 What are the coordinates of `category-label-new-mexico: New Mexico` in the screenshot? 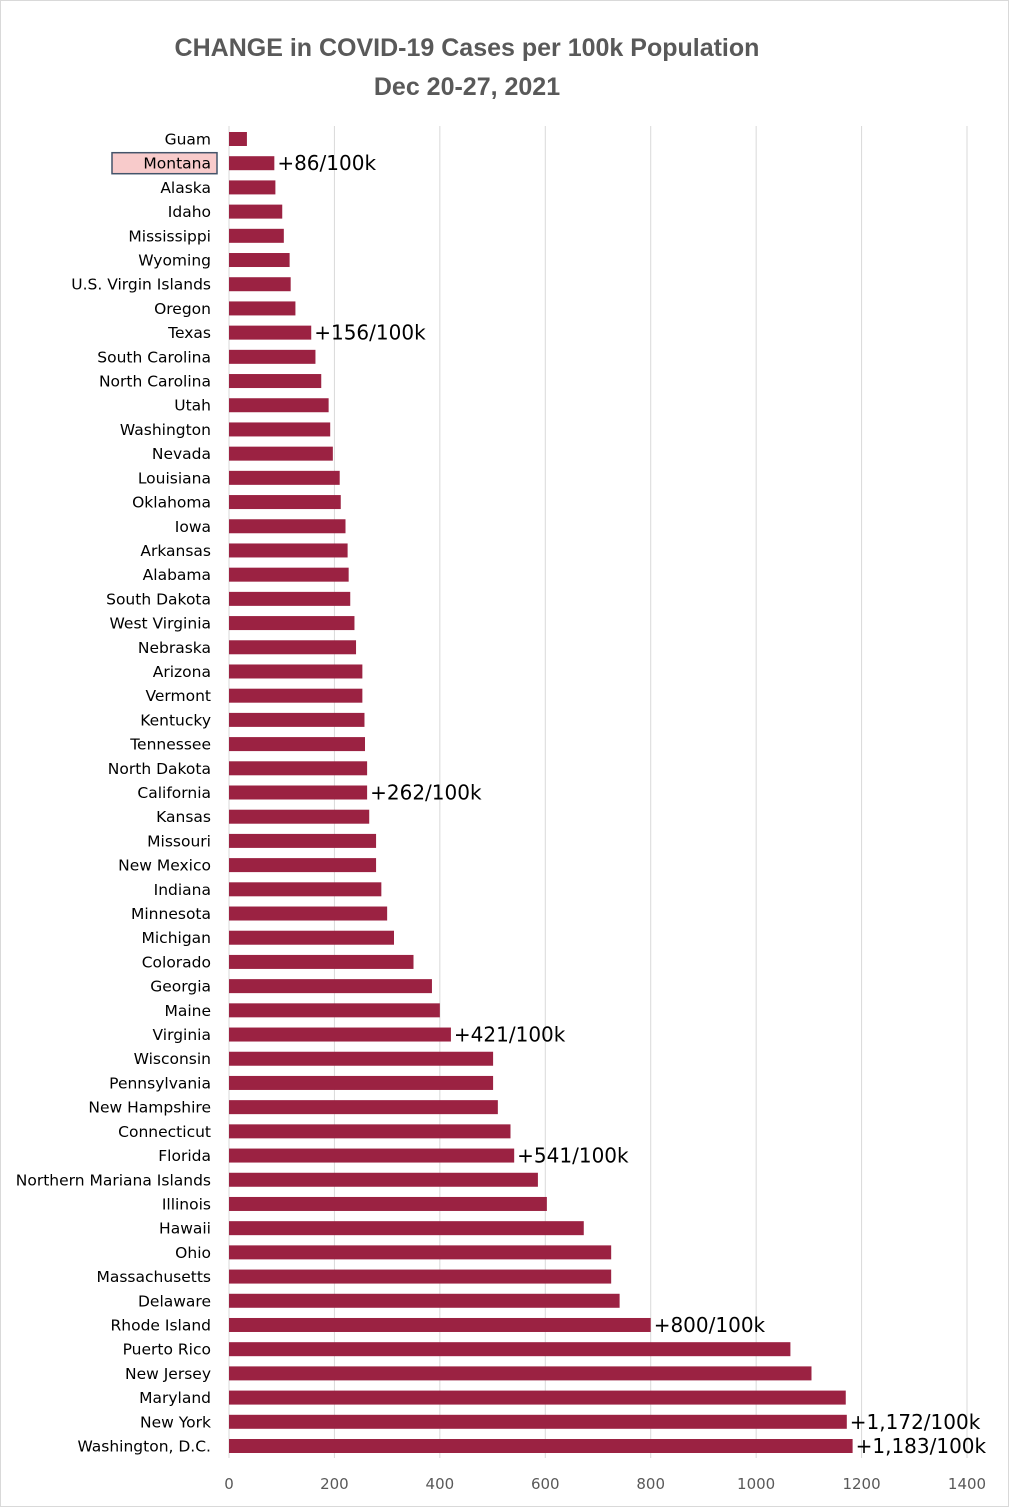 It's located at (164, 866).